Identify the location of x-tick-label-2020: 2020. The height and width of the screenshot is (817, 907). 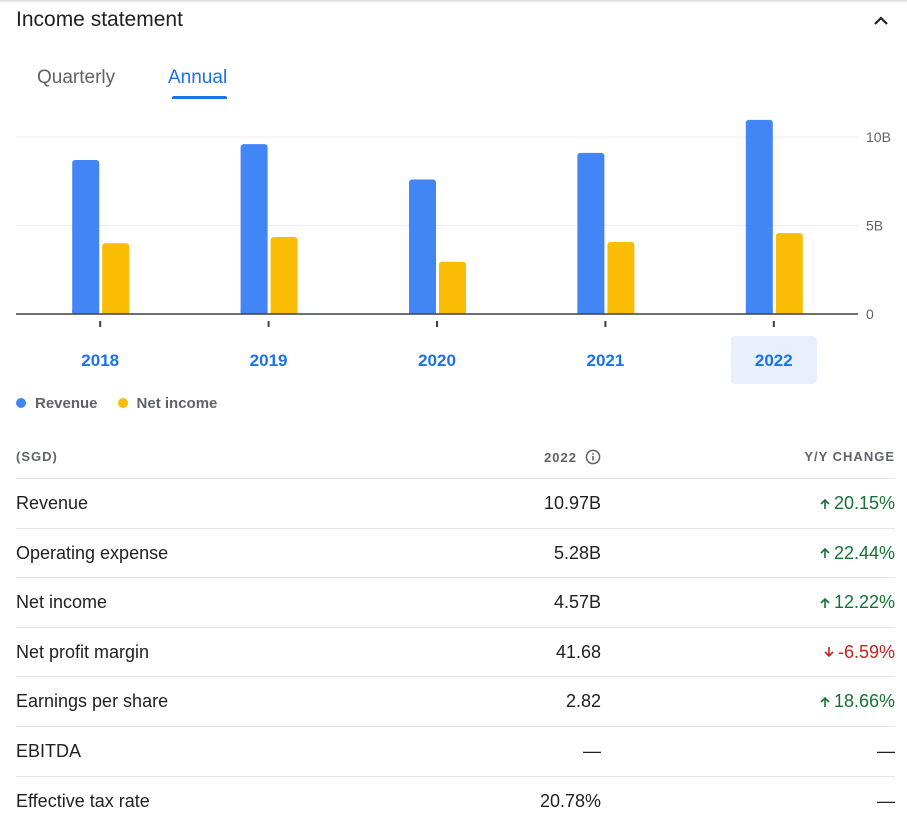
(437, 360).